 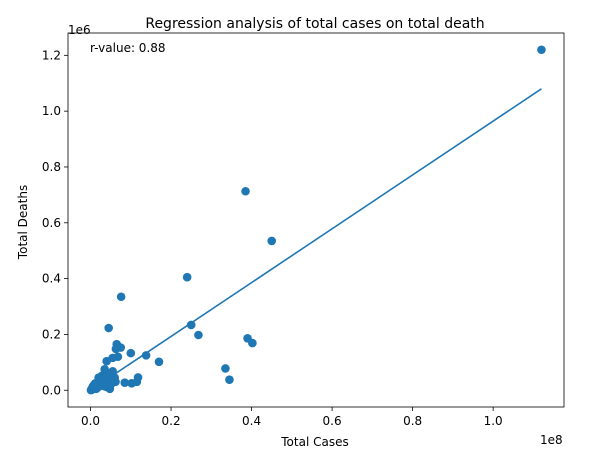 I want to click on y-tick-label: 0.2, so click(x=51, y=334).